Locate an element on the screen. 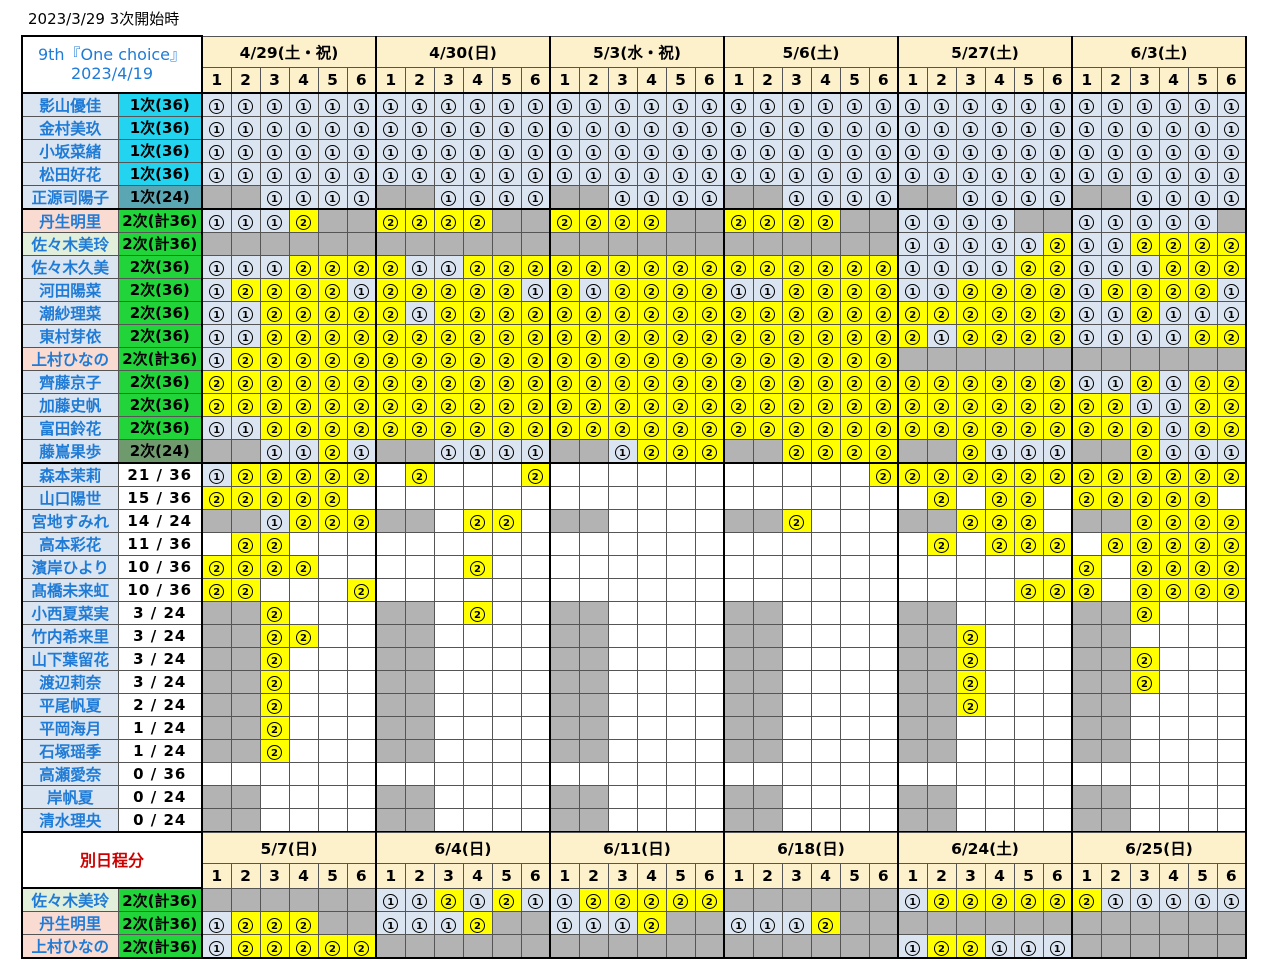 Image resolution: width=1280 pixels, height=967 pixels. member-row: 清水理央 0 / 24 is located at coordinates (634, 820).